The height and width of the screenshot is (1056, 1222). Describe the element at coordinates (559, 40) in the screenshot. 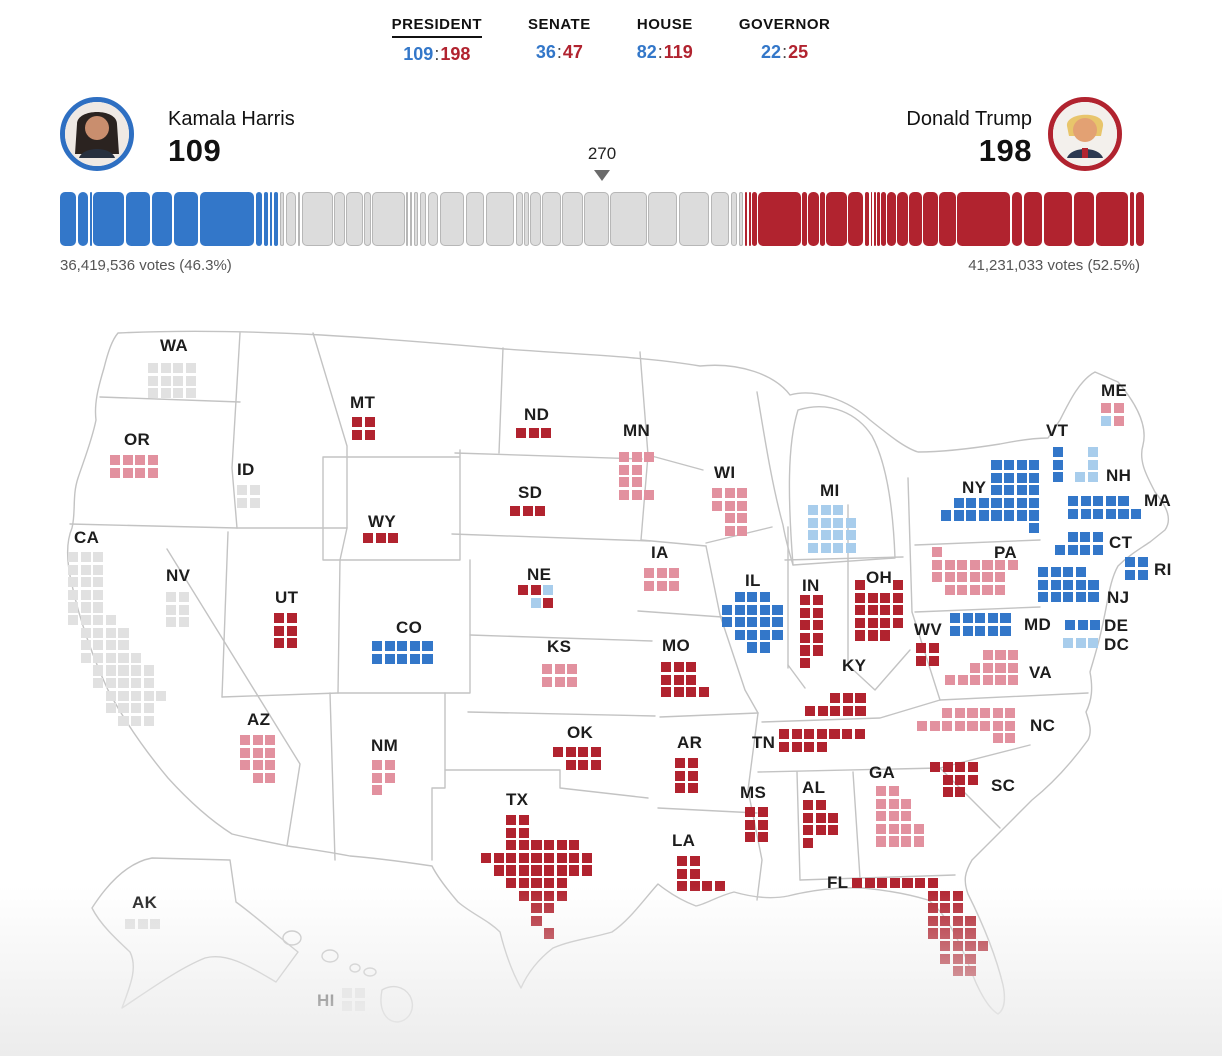

I see `race-tab-senate: SENATE 36:47` at that location.